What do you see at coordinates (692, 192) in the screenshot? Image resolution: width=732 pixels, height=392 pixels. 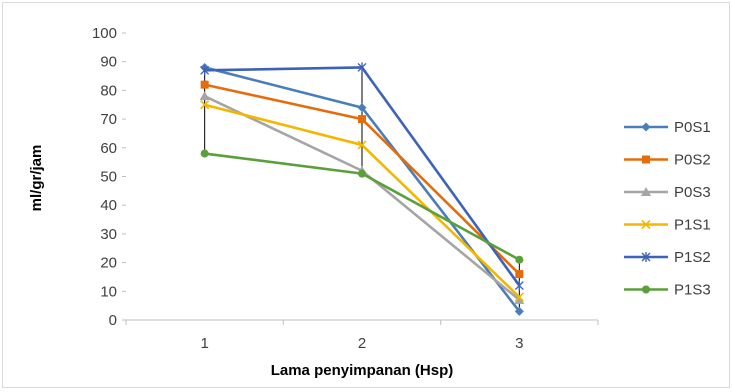 I see `legend-label: P0S3` at bounding box center [692, 192].